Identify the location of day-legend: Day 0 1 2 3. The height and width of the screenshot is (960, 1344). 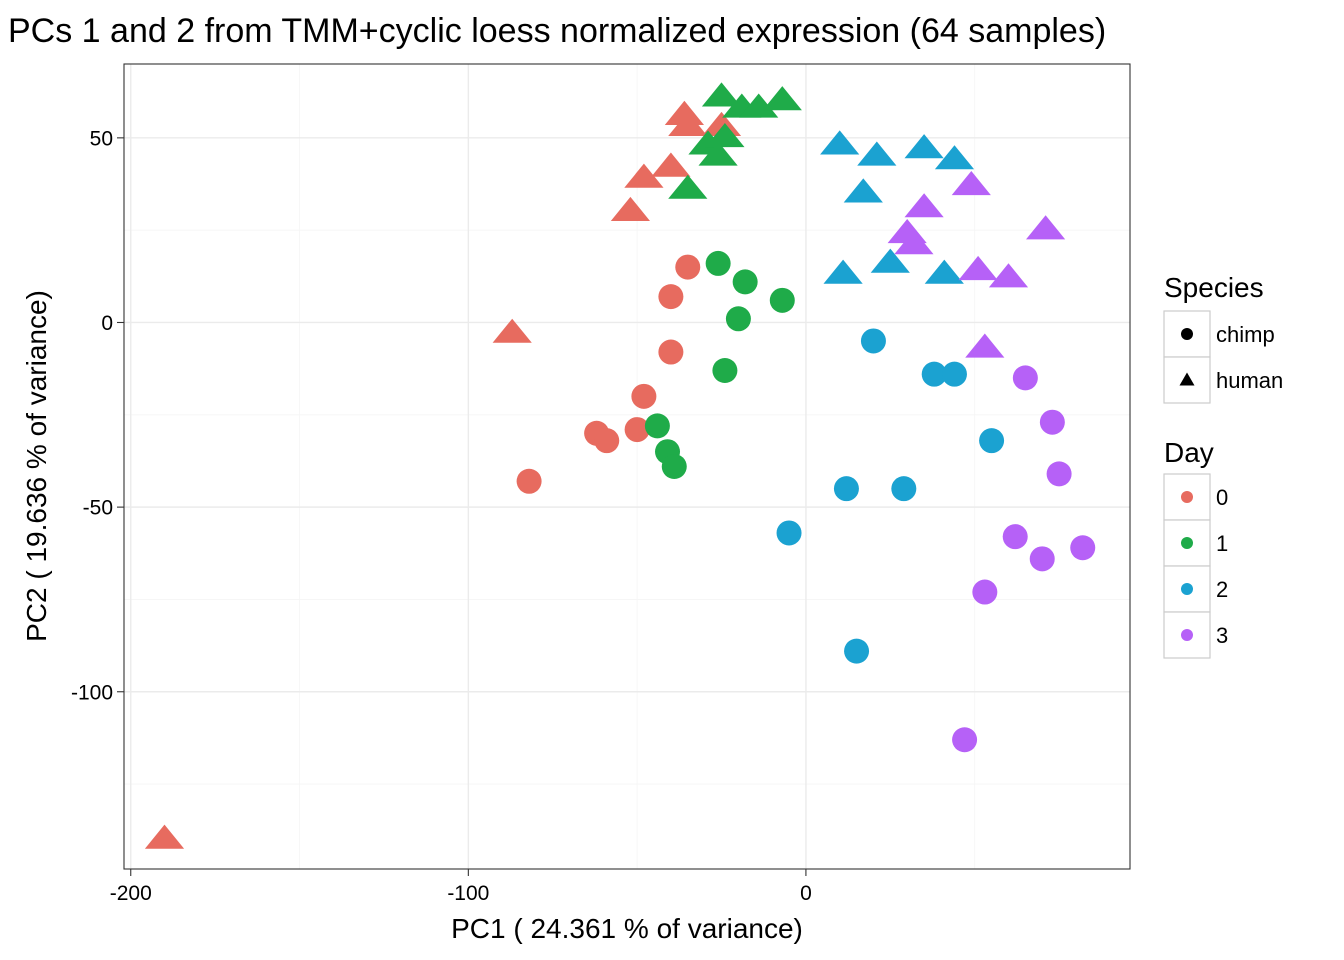
(1195, 548).